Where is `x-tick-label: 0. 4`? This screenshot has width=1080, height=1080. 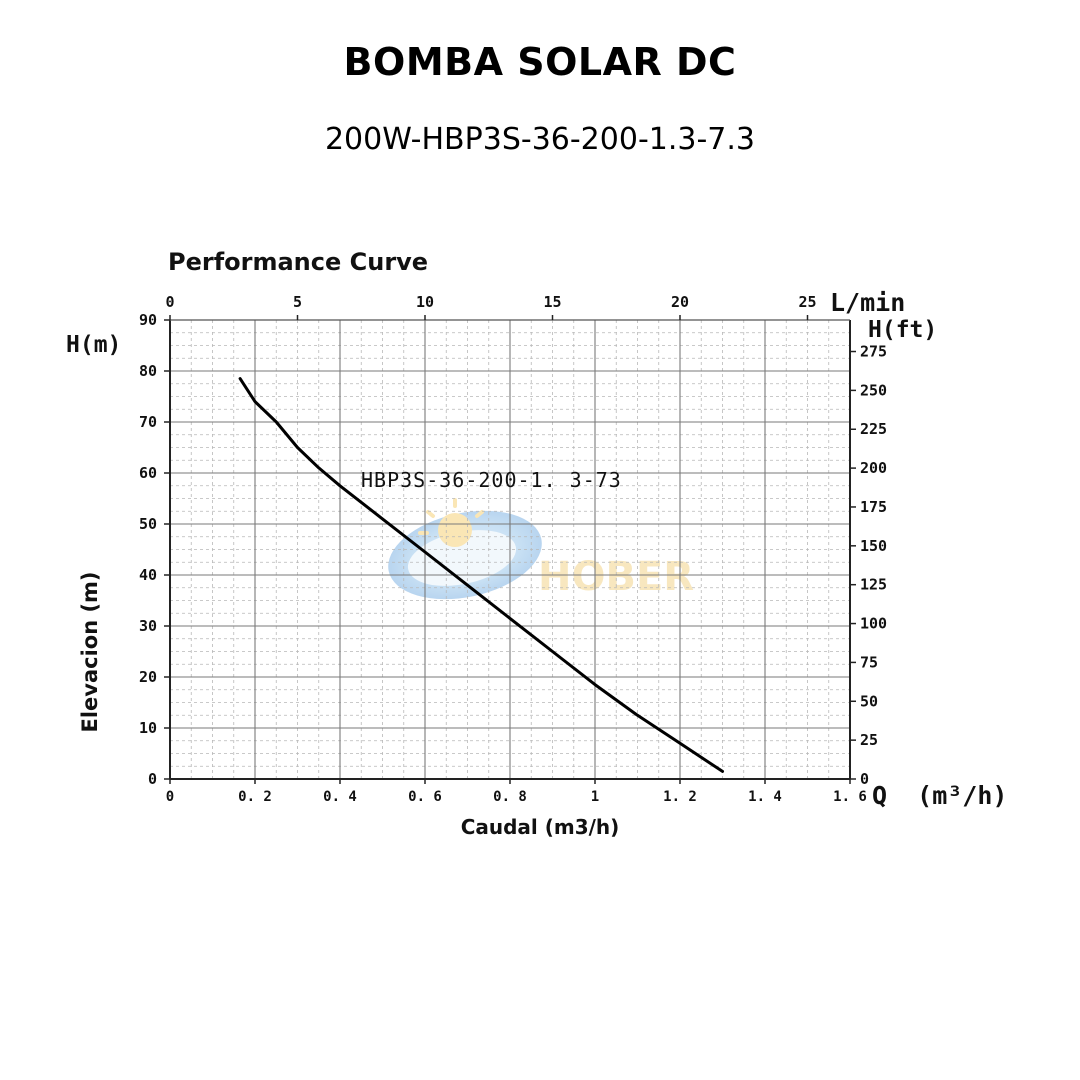 x-tick-label: 0. 4 is located at coordinates (340, 797).